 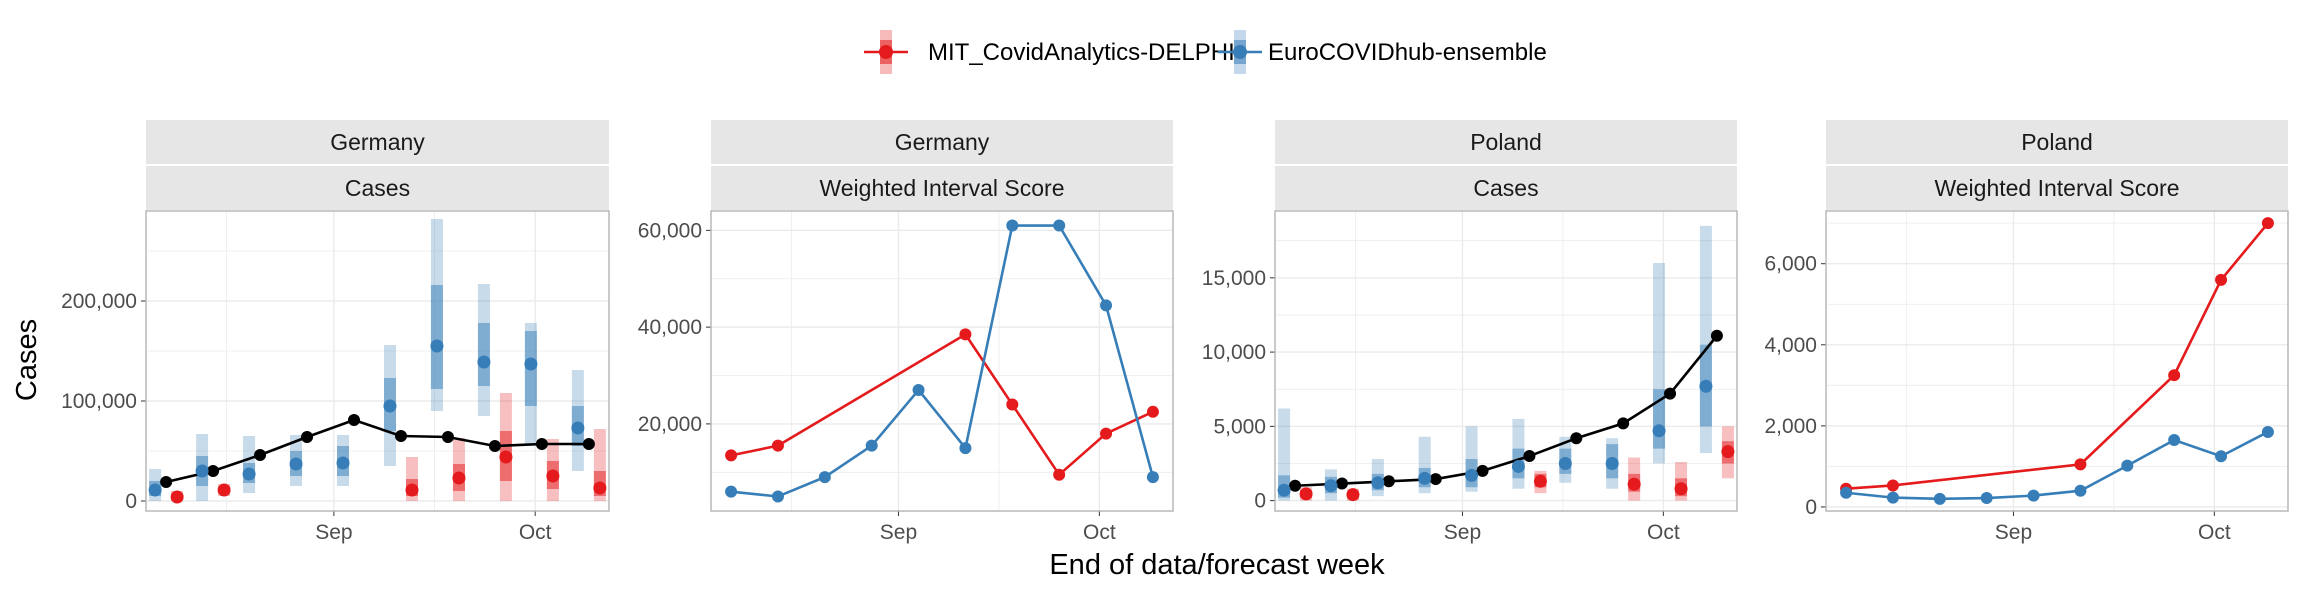 I want to click on facet-strip-label: Weighted Interval Score, so click(x=2056, y=188).